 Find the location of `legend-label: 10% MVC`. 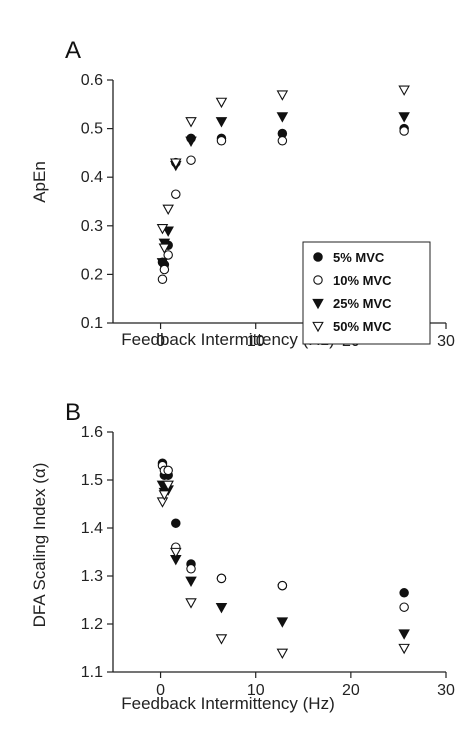

legend-label: 10% MVC is located at coordinates (362, 280).